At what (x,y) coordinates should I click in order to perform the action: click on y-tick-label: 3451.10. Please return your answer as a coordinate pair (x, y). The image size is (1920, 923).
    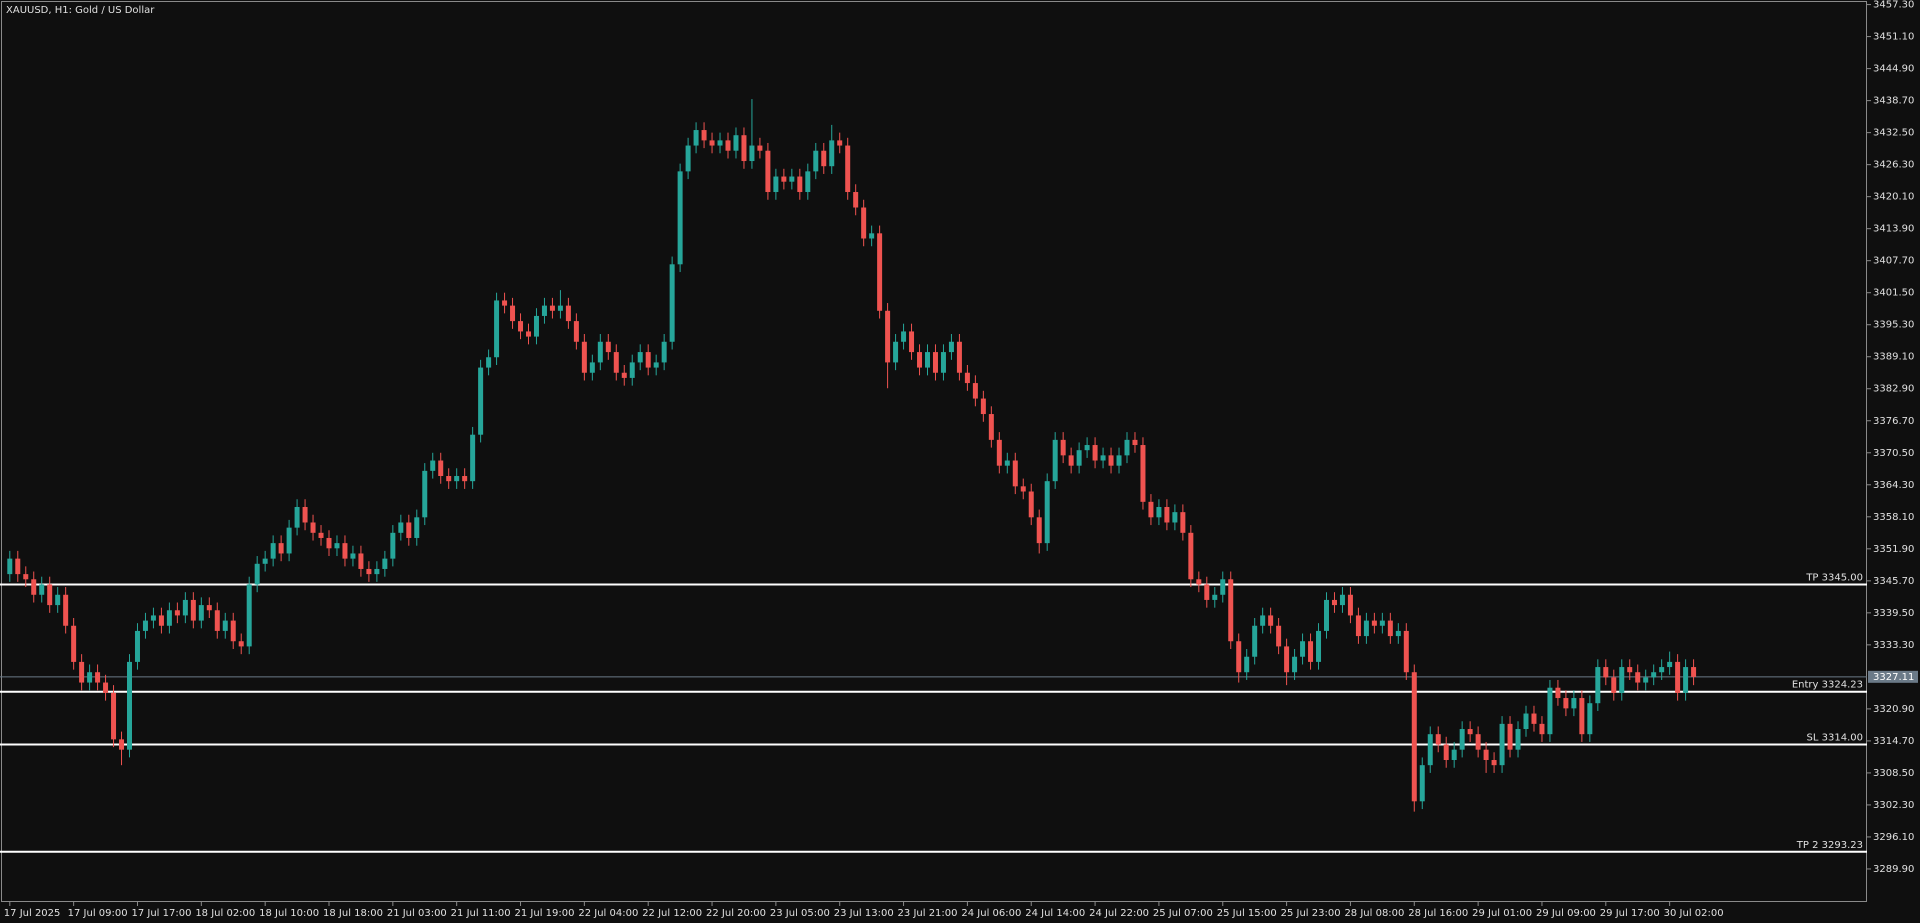
    Looking at the image, I should click on (1893, 37).